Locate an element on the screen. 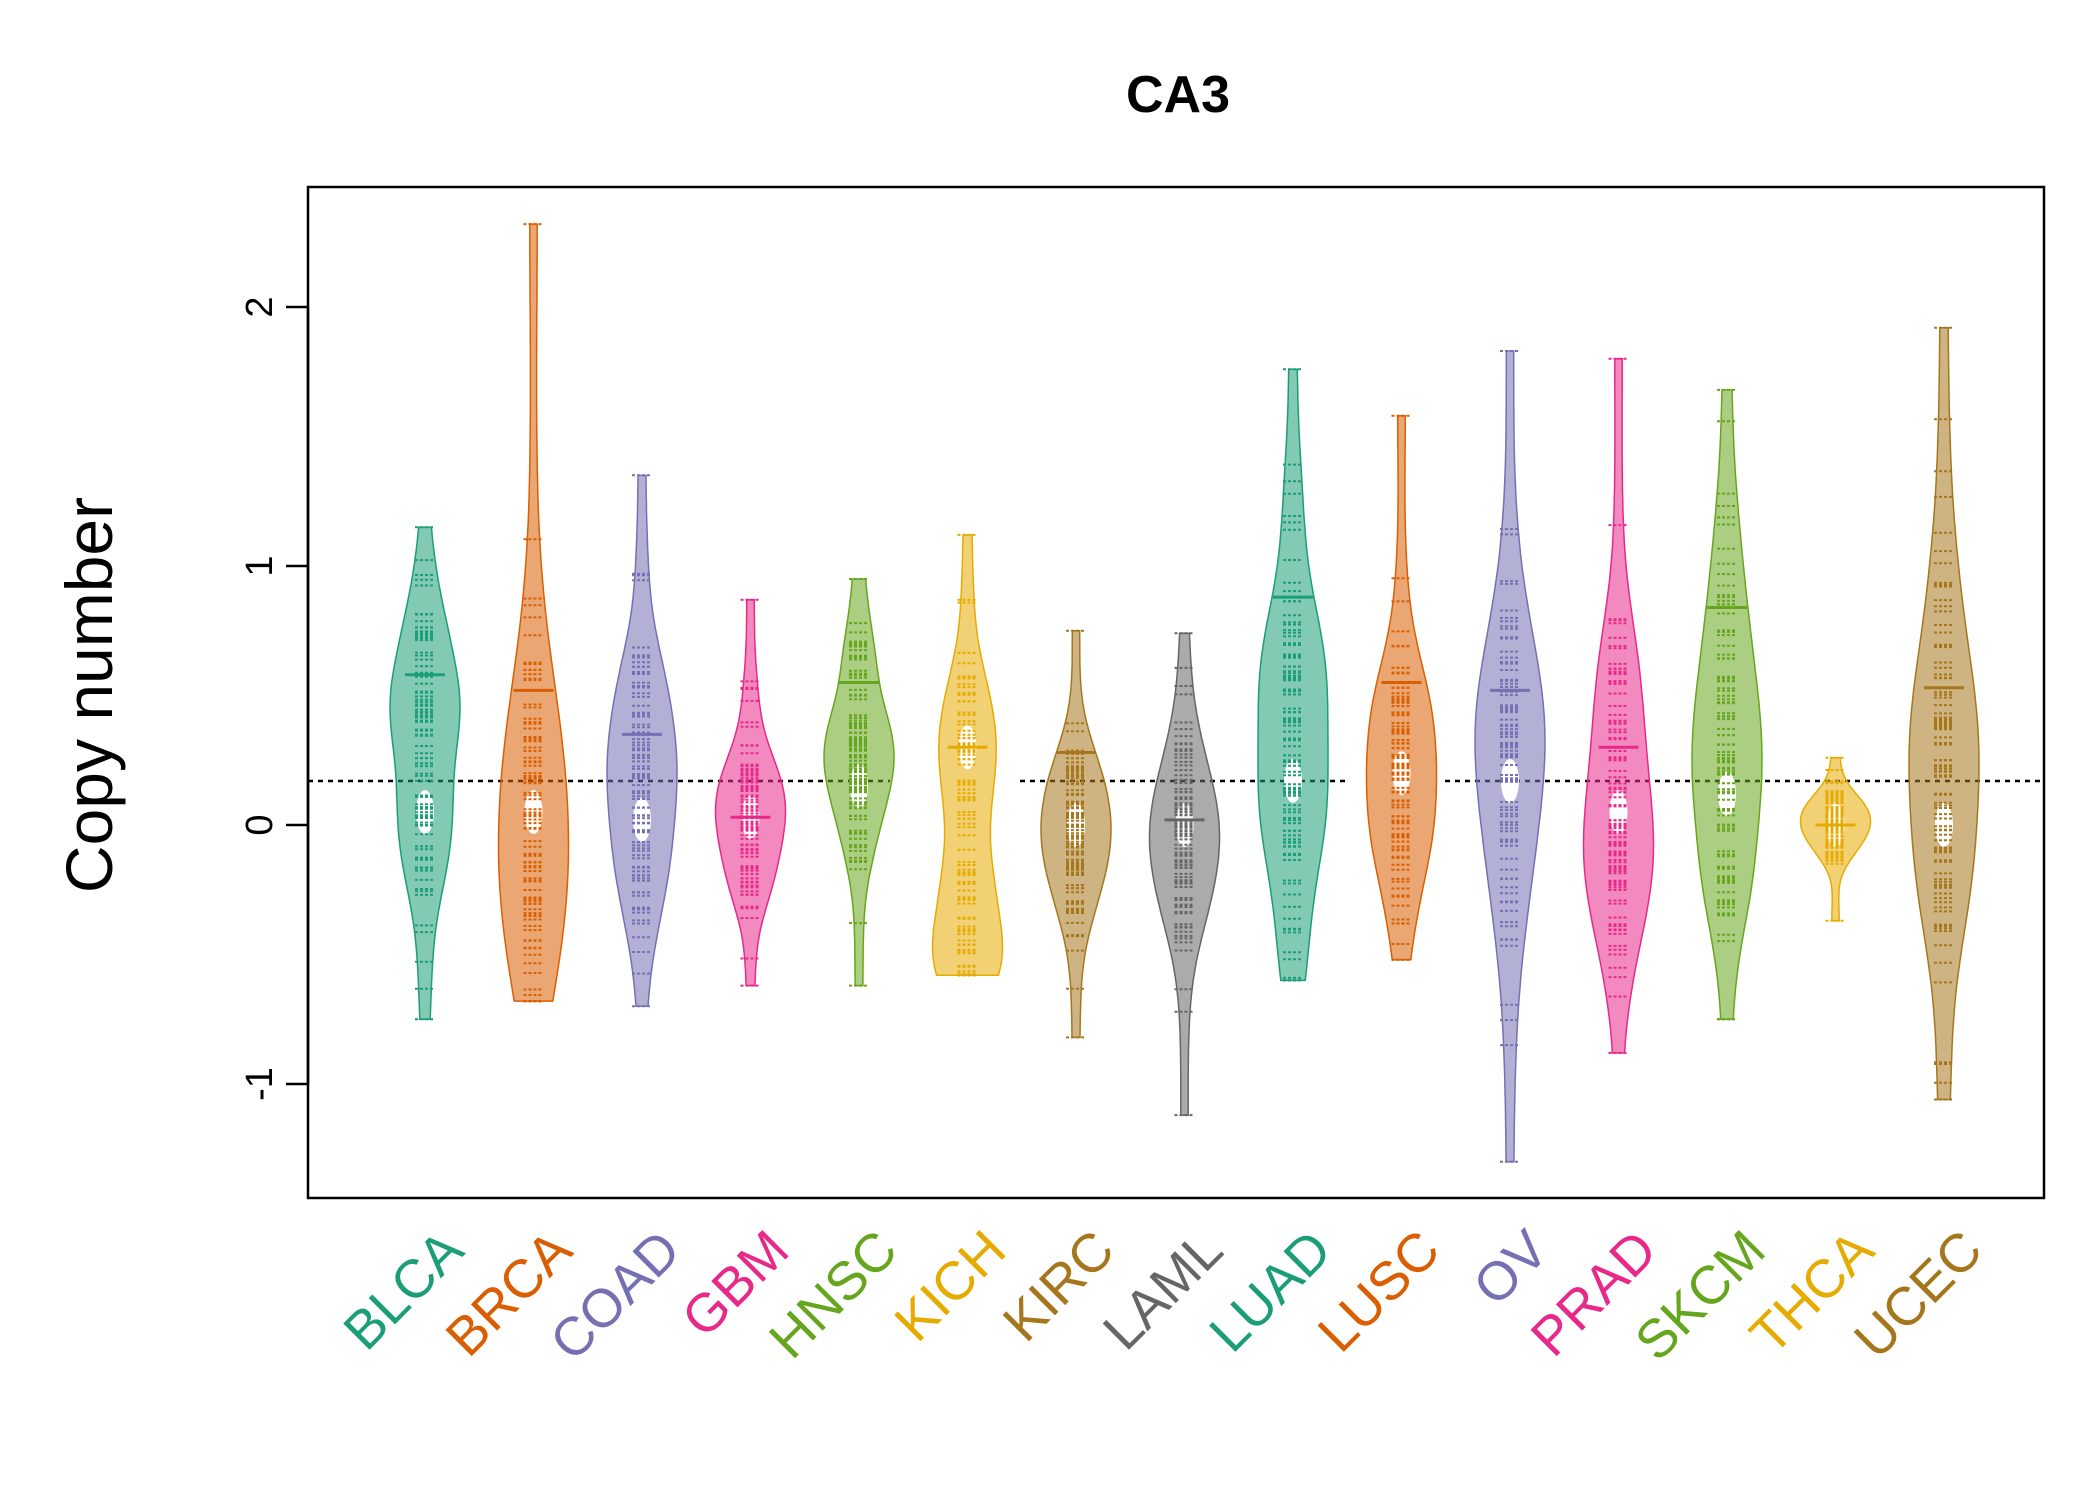 The width and height of the screenshot is (2100, 1500). x-tick-label-luad: LUAD is located at coordinates (1270, 1291).